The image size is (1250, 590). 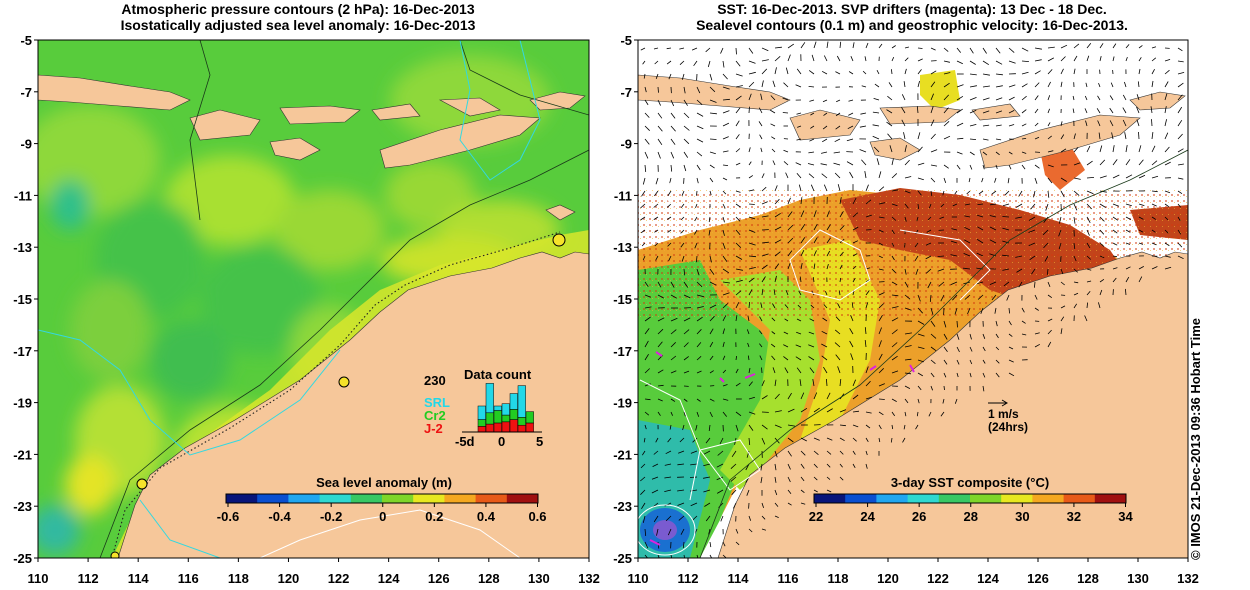 I want to click on right-colorbar-title: 3-day SST composite (°C), so click(x=970, y=482).